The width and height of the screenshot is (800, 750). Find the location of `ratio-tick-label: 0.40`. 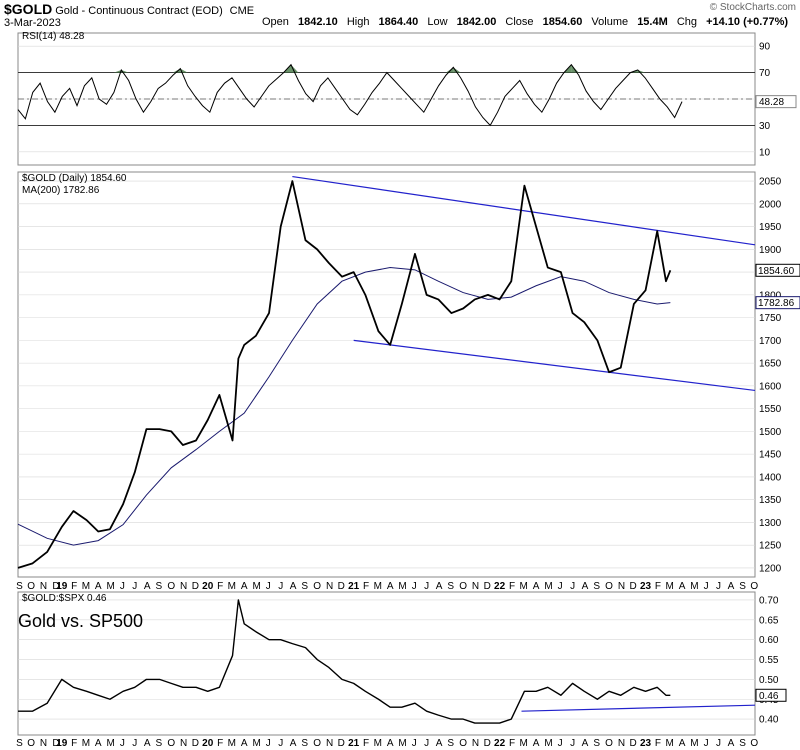

ratio-tick-label: 0.40 is located at coordinates (769, 720).